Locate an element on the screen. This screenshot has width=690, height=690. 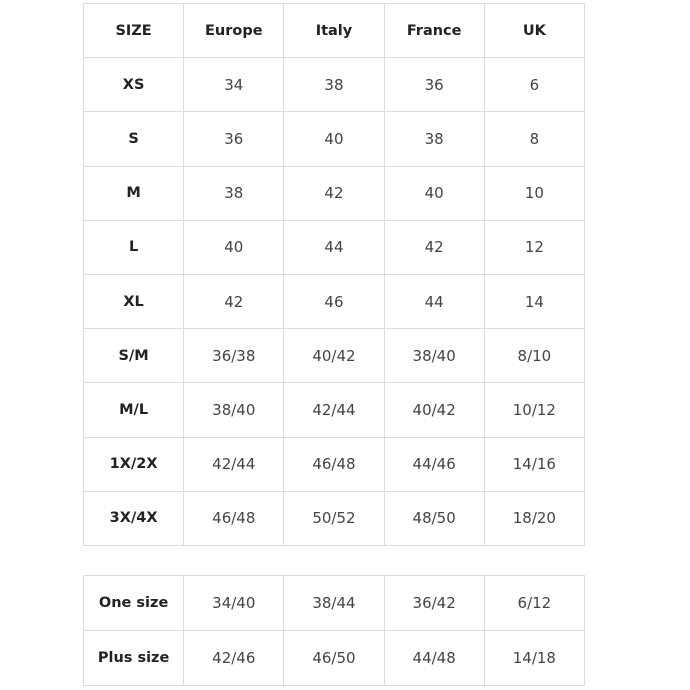
row: S/M 36/38 40/42 38/40 8/10 is located at coordinates (334, 356).